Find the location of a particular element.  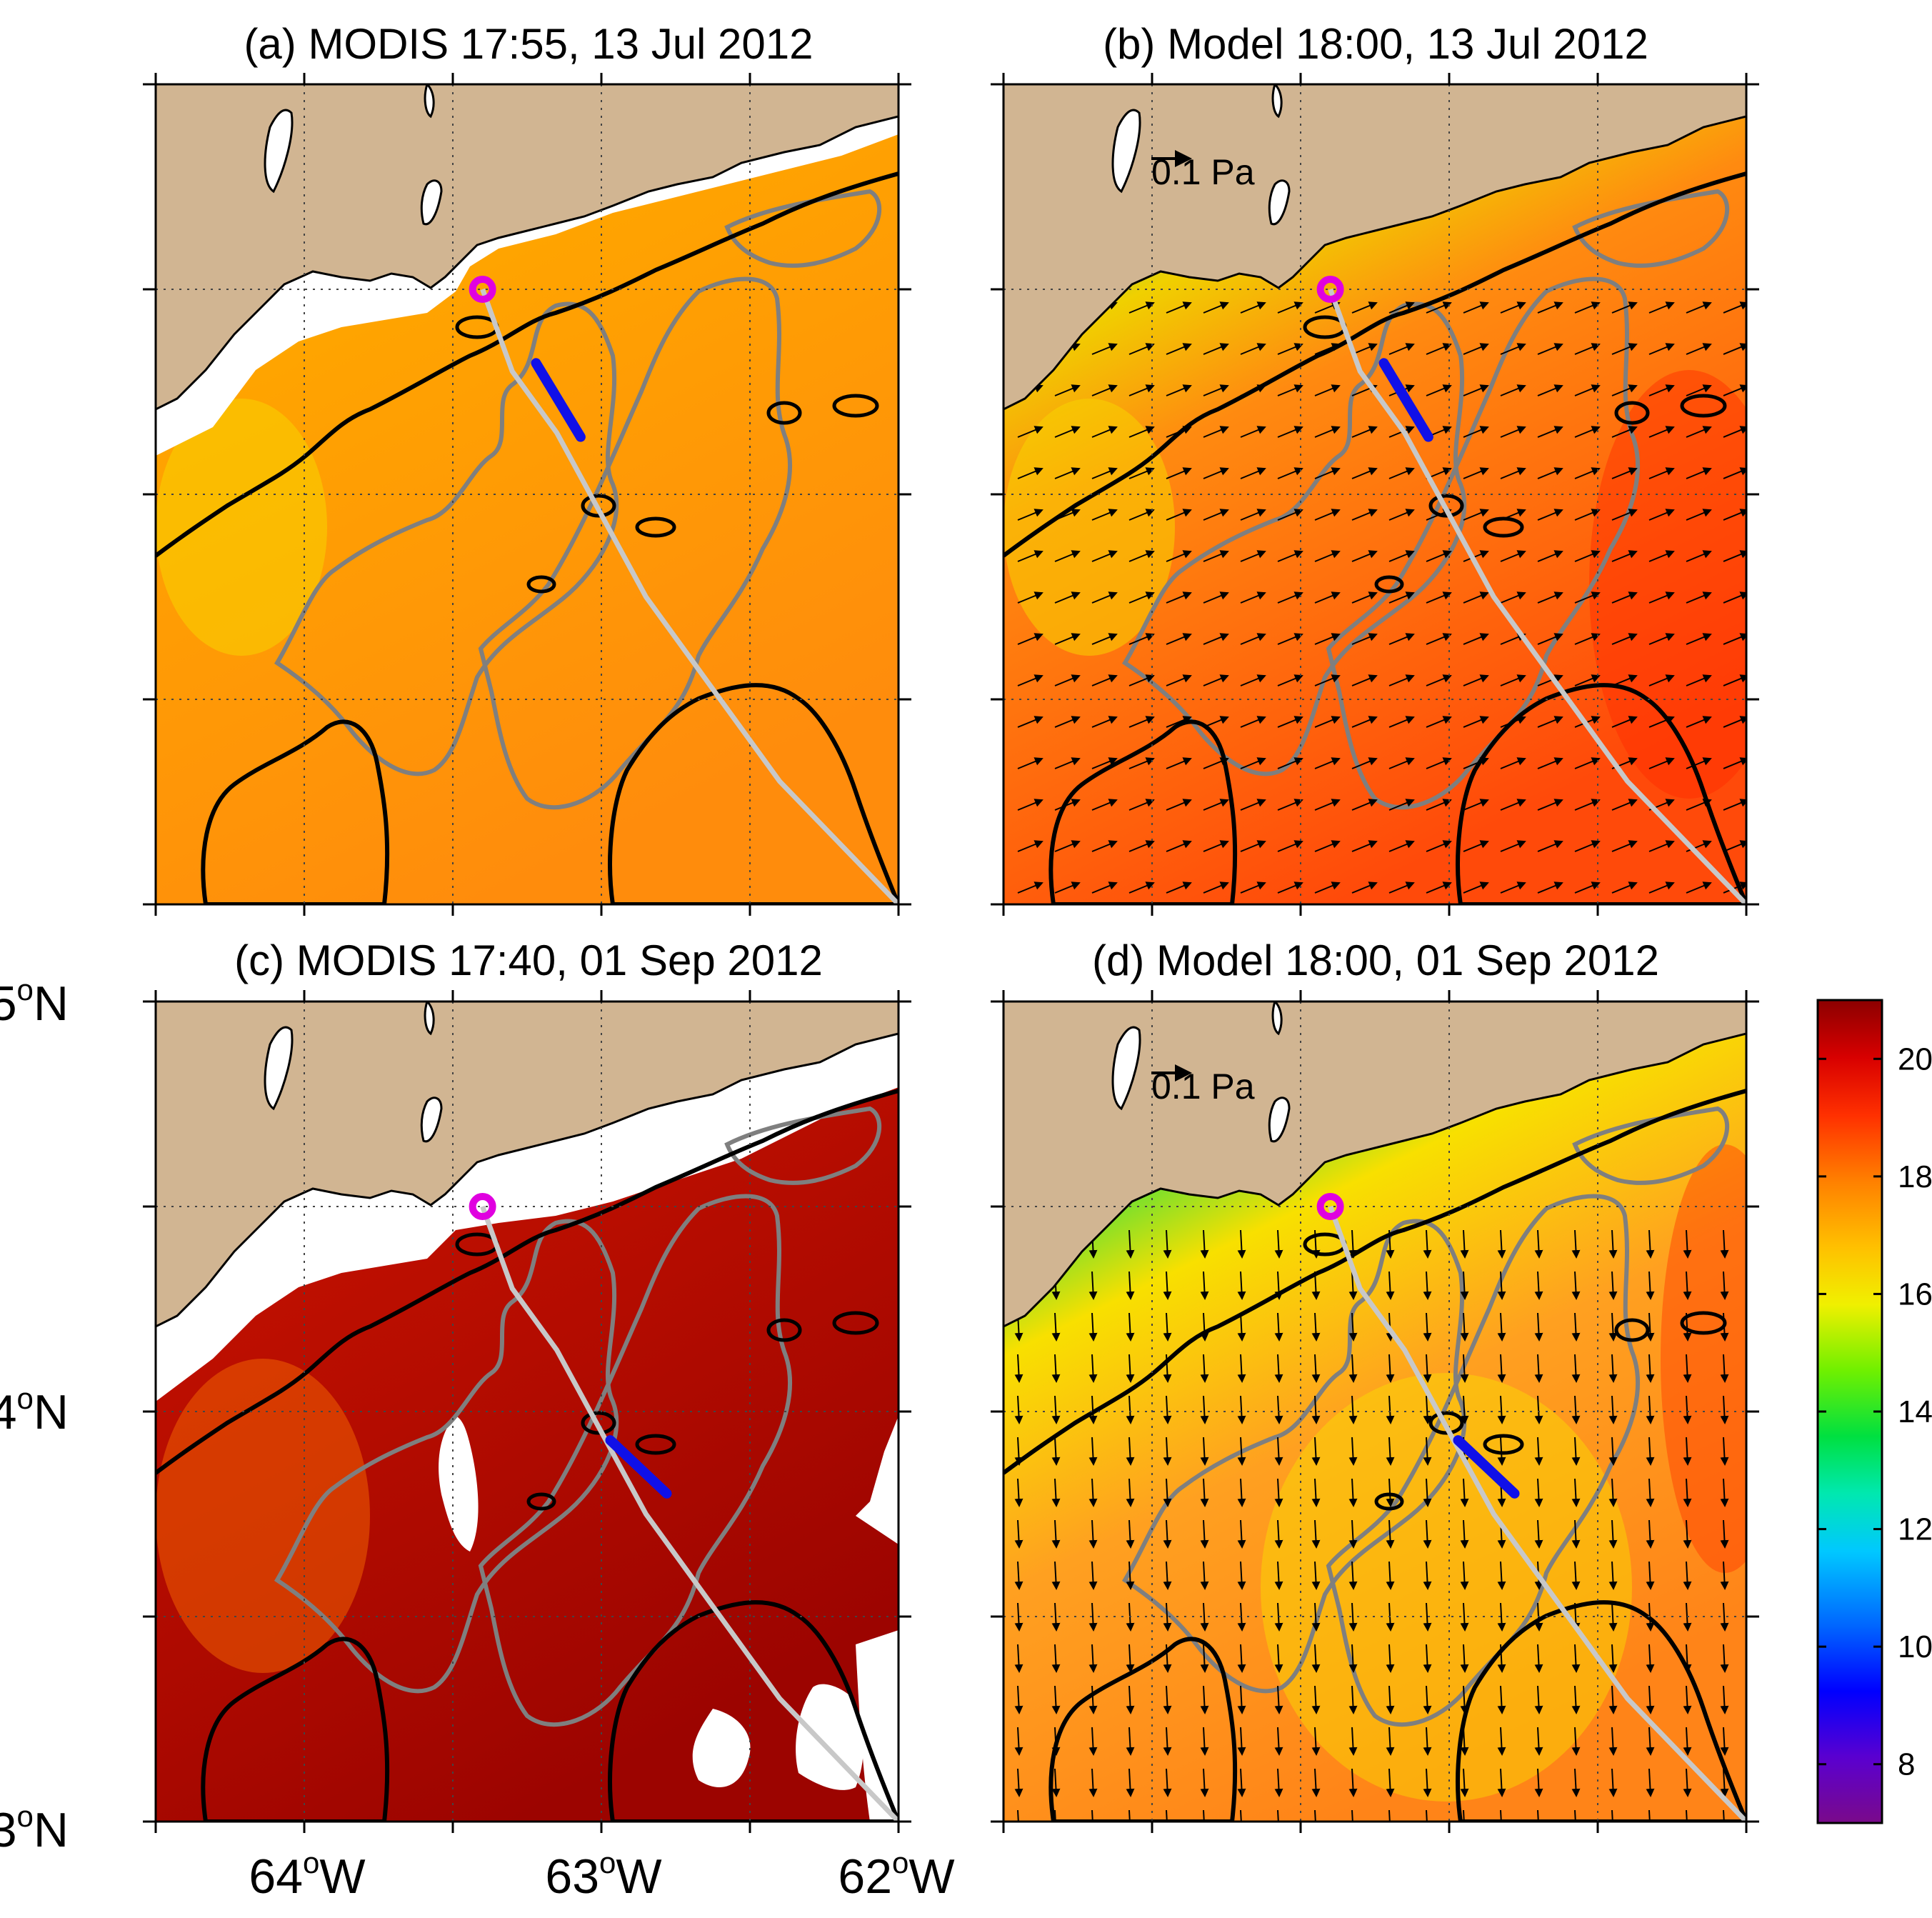

x-tick-63: 63oW is located at coordinates (603, 1875).